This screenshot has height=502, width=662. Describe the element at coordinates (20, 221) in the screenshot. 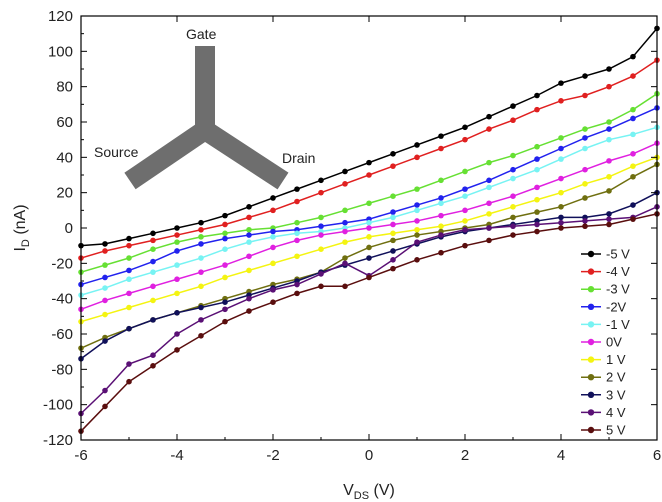

I see `y-axis-title-unit: (nA)` at that location.